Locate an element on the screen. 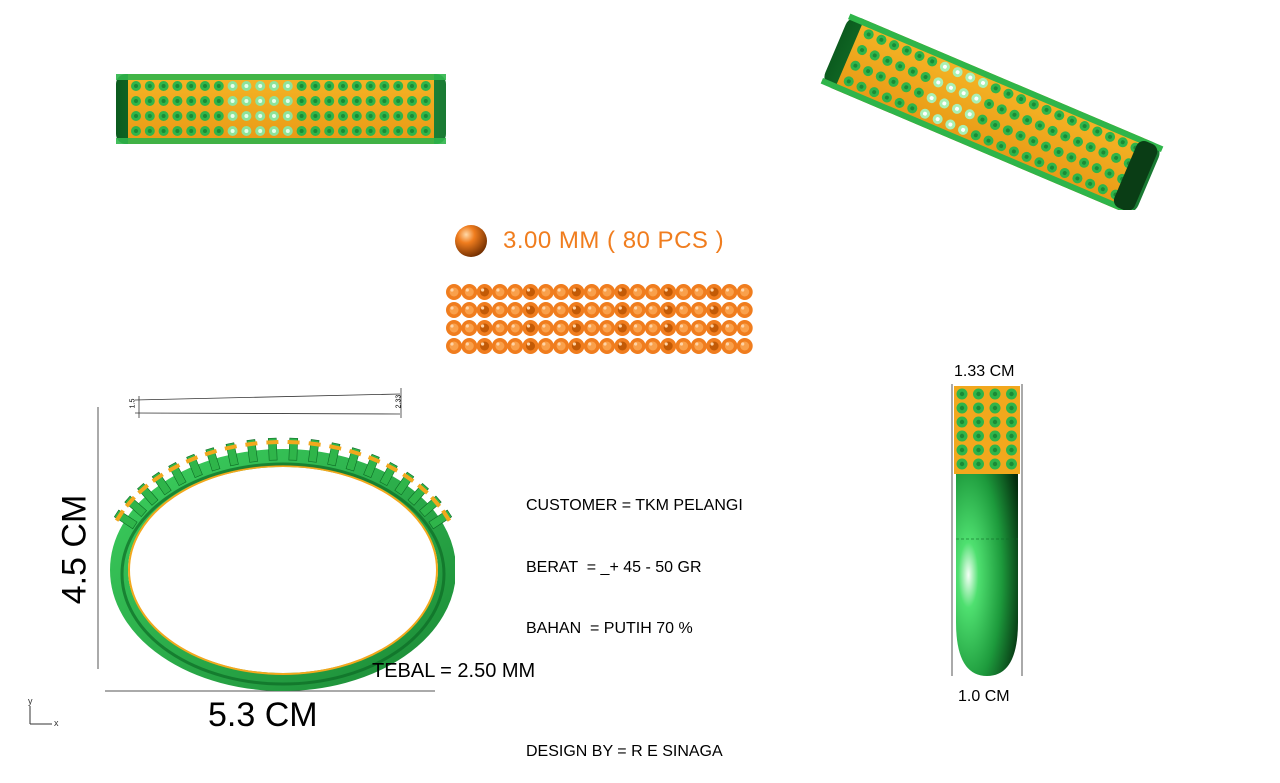  designer-line: DESIGN BY = R E SINAGA is located at coordinates (624, 751).